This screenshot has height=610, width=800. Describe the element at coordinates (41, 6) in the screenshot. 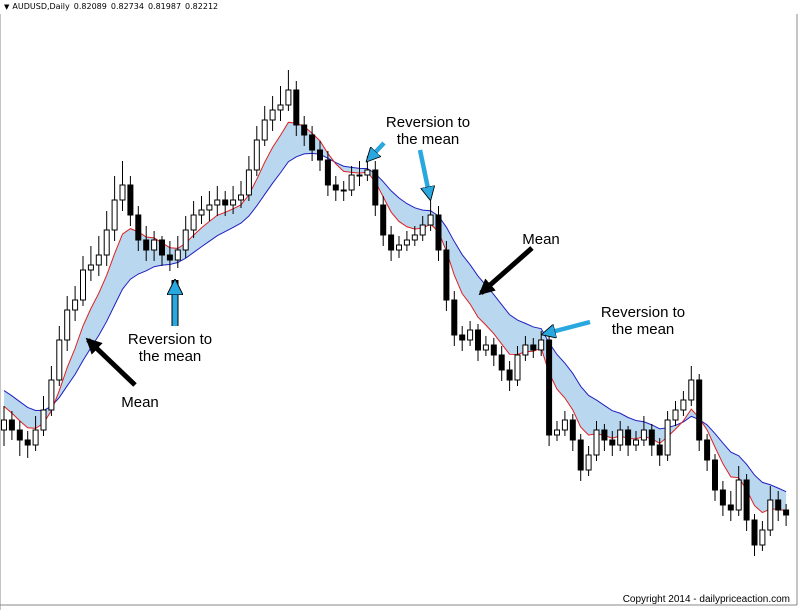

I see `symbol-label: AUDUSD,Daily` at that location.